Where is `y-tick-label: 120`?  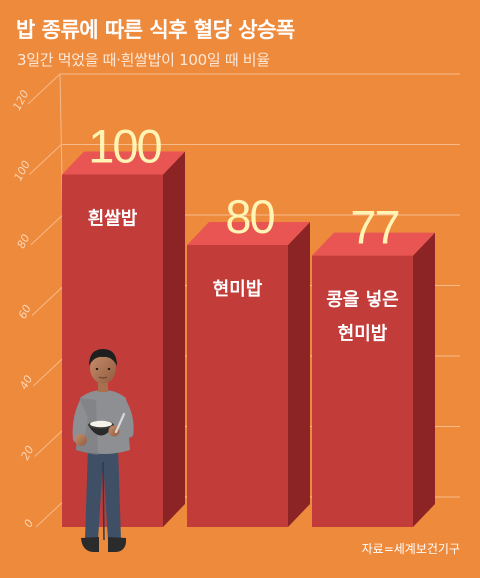
y-tick-label: 120 is located at coordinates (20, 100).